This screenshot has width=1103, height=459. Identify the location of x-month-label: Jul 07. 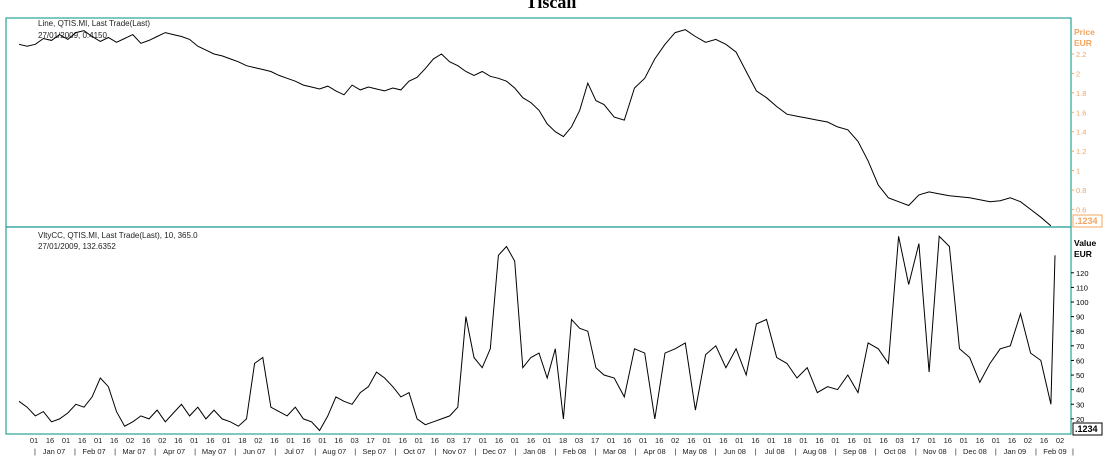
(294, 451).